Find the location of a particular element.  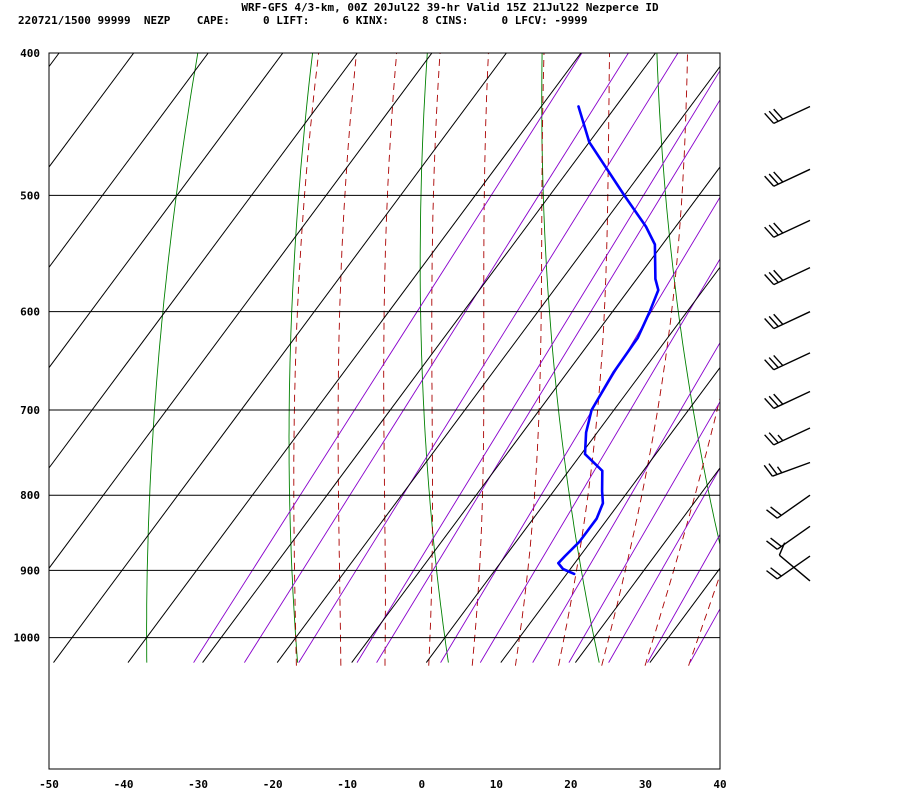

y-tick-label: 600 is located at coordinates (30, 312).